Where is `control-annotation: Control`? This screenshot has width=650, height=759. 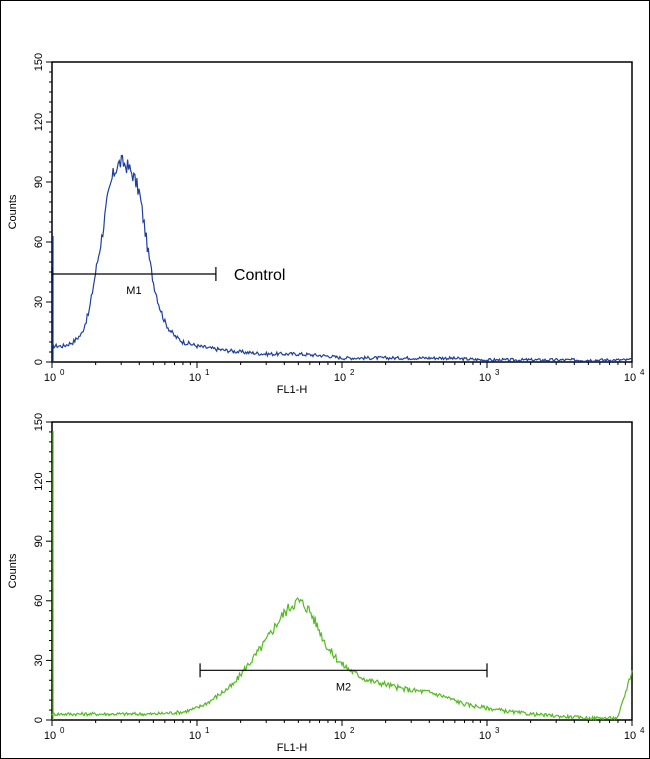 control-annotation: Control is located at coordinates (260, 275).